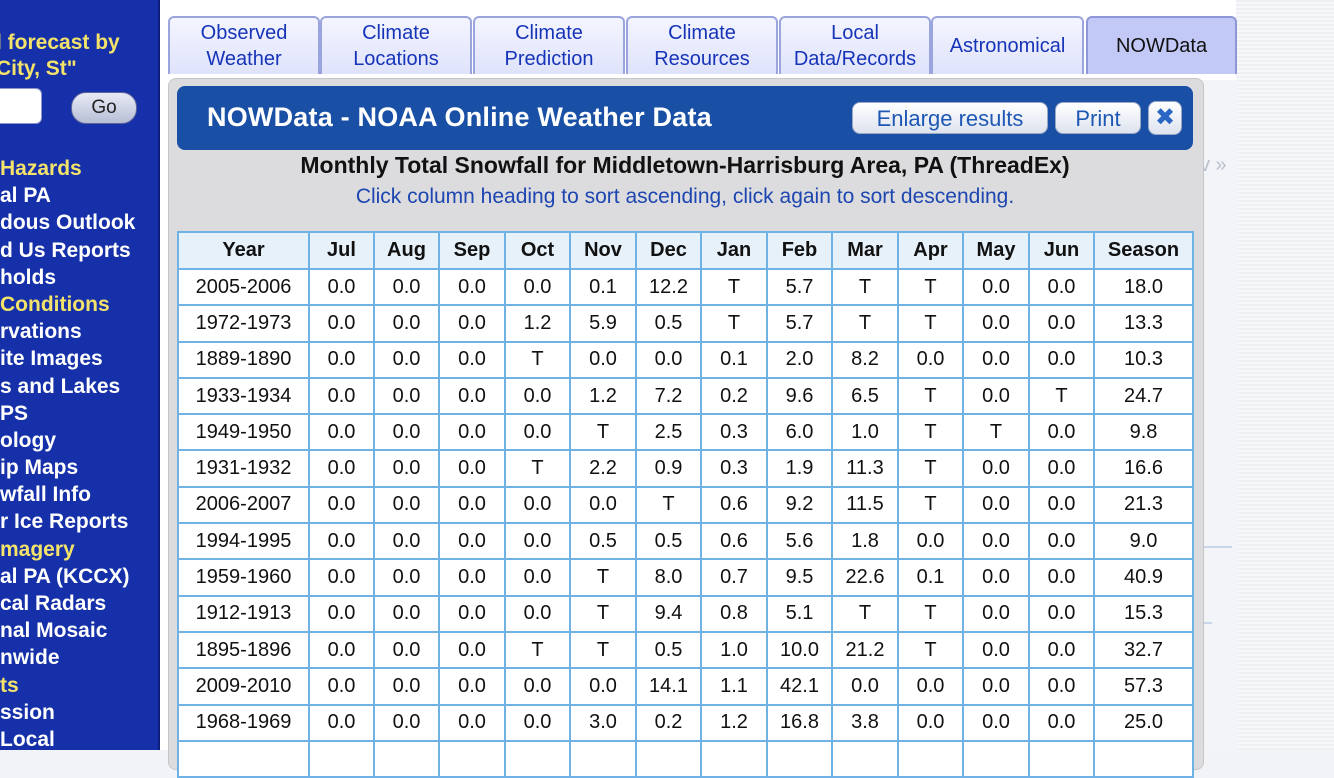  Describe the element at coordinates (930, 577) in the screenshot. I see `table-cell: 0.1` at that location.